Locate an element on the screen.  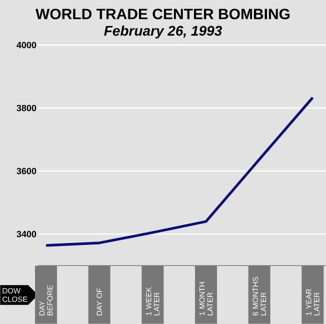
chart-subtitle: February 26, 1993 is located at coordinates (163, 32).